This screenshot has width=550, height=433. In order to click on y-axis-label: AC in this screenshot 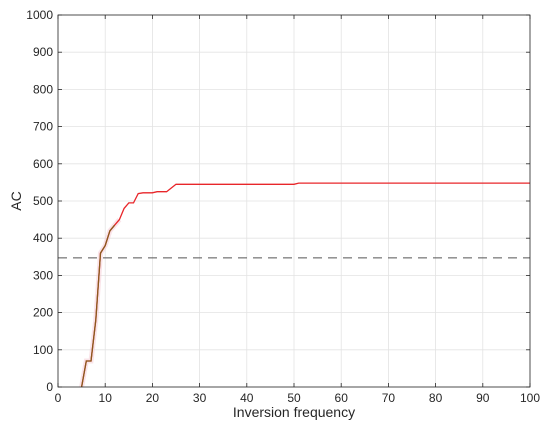, I will do `click(16, 200)`.